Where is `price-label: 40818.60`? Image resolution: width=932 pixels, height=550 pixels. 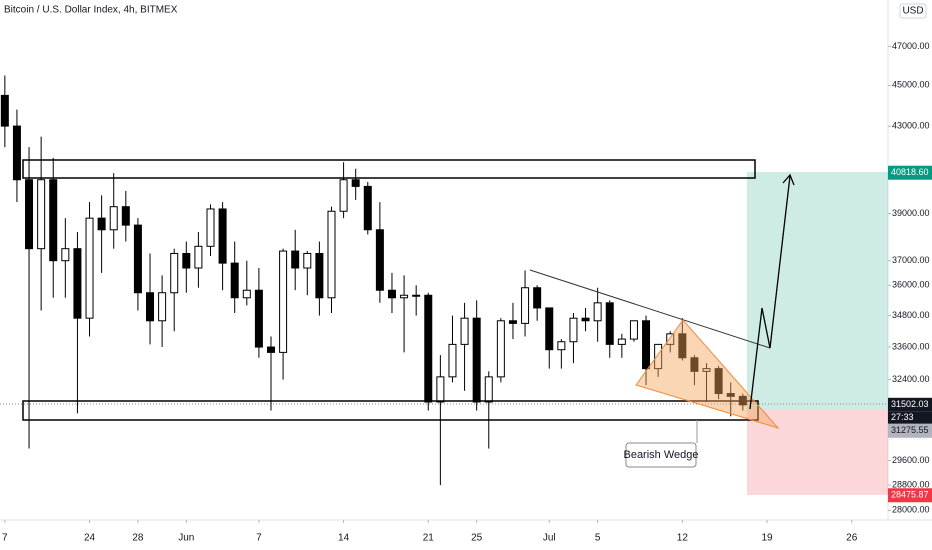 price-label: 40818.60 is located at coordinates (910, 172).